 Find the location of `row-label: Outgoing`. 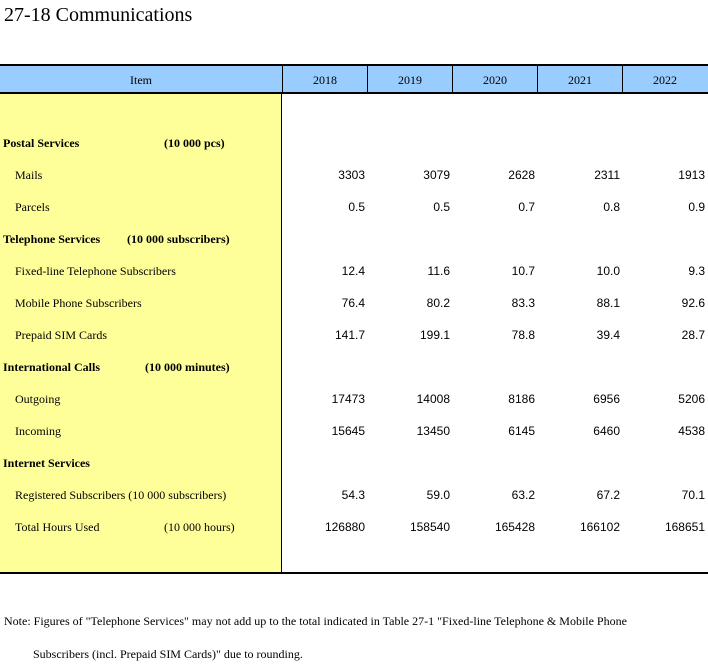

row-label: Outgoing is located at coordinates (38, 399).